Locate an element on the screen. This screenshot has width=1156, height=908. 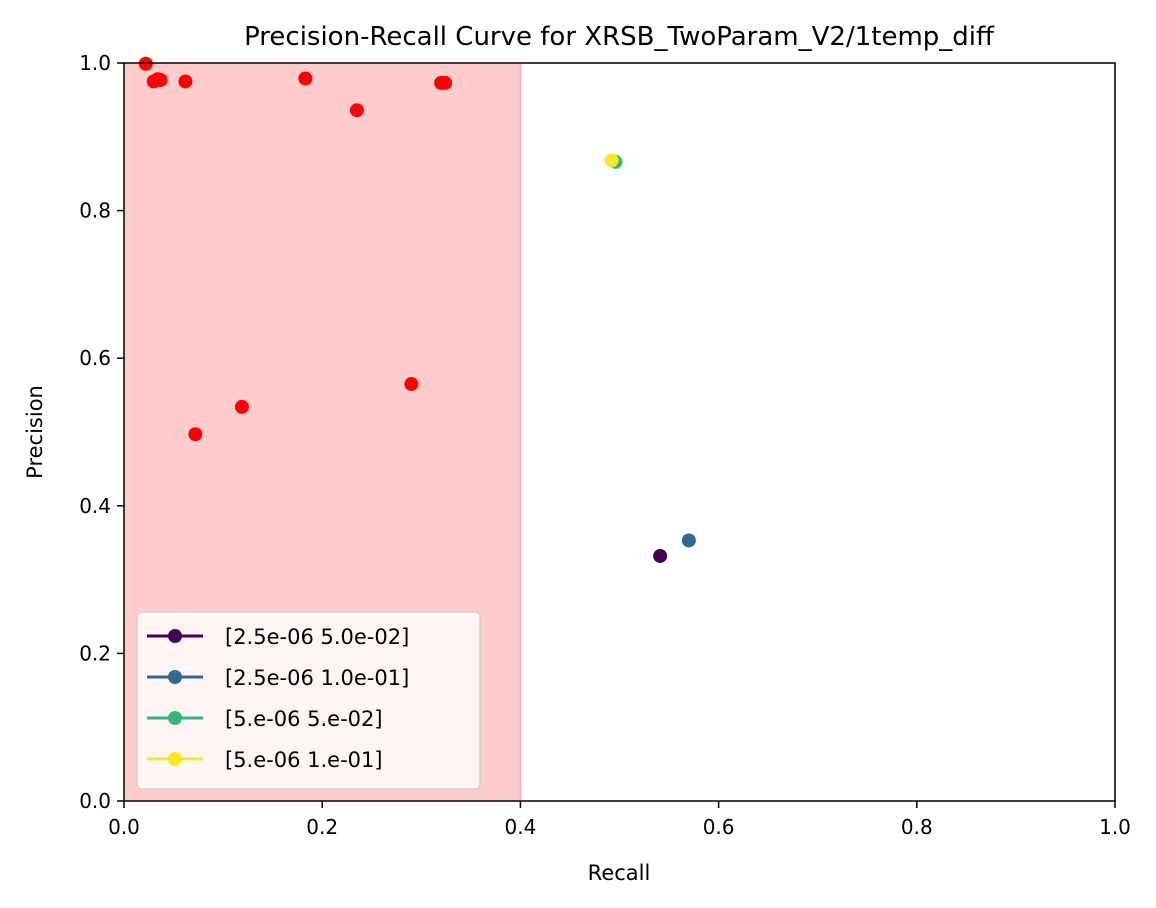
y-tick-label: 0.2 is located at coordinates (95, 653).